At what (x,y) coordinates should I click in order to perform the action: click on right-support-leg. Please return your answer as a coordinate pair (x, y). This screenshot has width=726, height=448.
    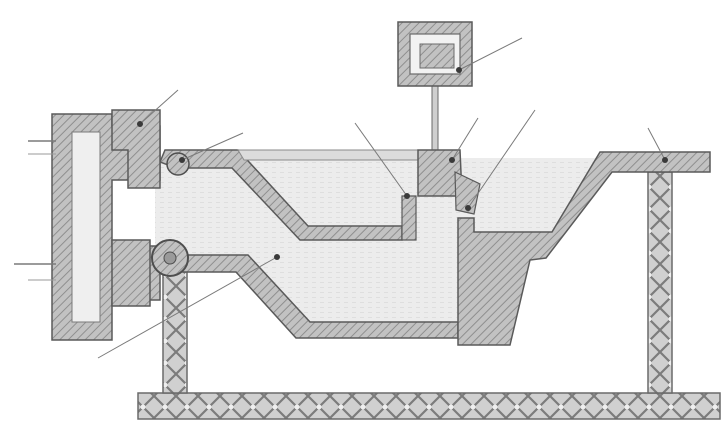
    Looking at the image, I should click on (660, 282).